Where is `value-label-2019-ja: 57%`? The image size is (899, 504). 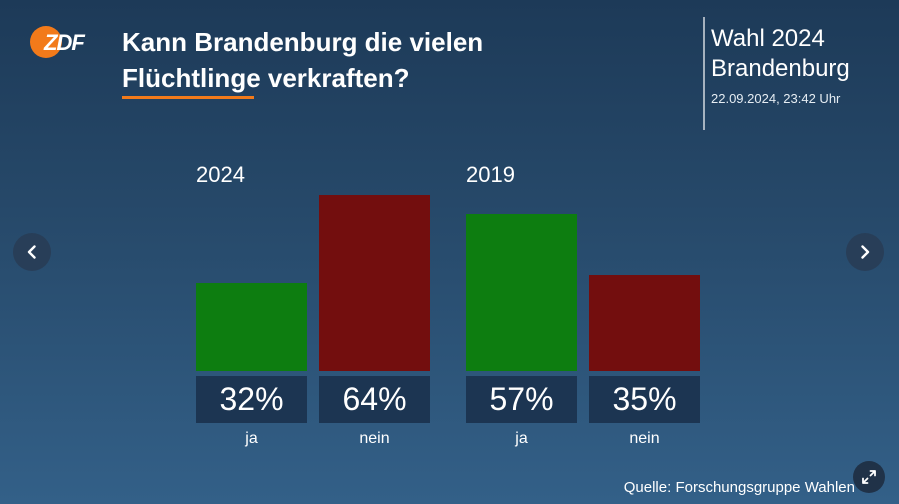
value-label-2019-ja: 57% is located at coordinates (521, 399).